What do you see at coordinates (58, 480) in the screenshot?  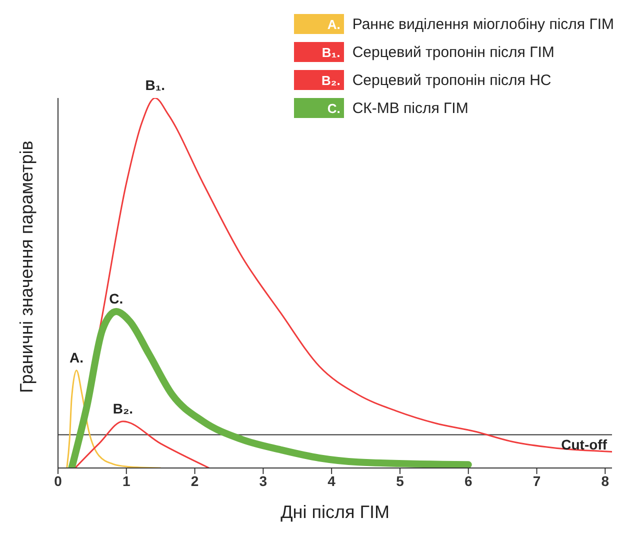 I see `x-tick-label: 0` at bounding box center [58, 480].